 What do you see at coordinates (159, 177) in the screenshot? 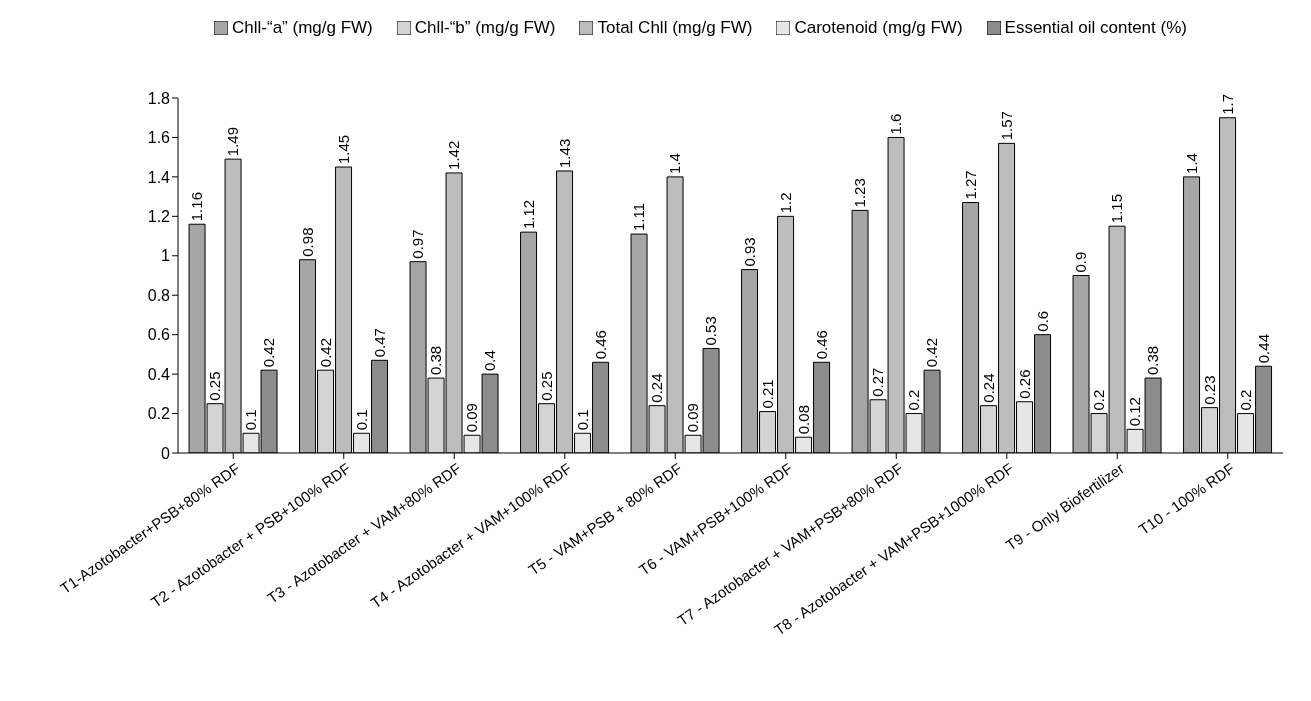
I see `y-tick-label: 1.4` at bounding box center [159, 177].